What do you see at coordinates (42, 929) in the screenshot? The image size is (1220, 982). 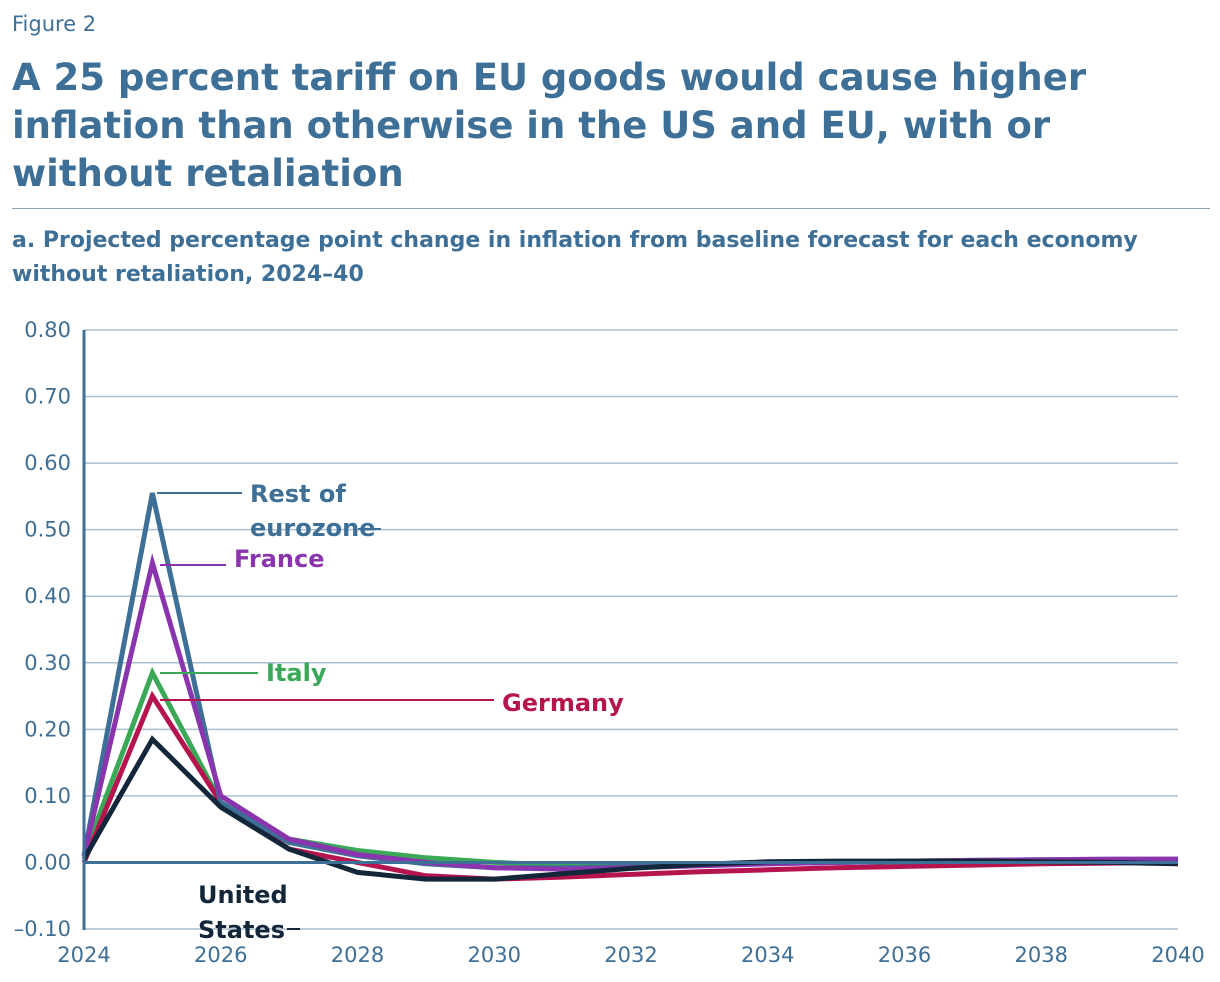 I see `y-tick-label: –0.10` at bounding box center [42, 929].